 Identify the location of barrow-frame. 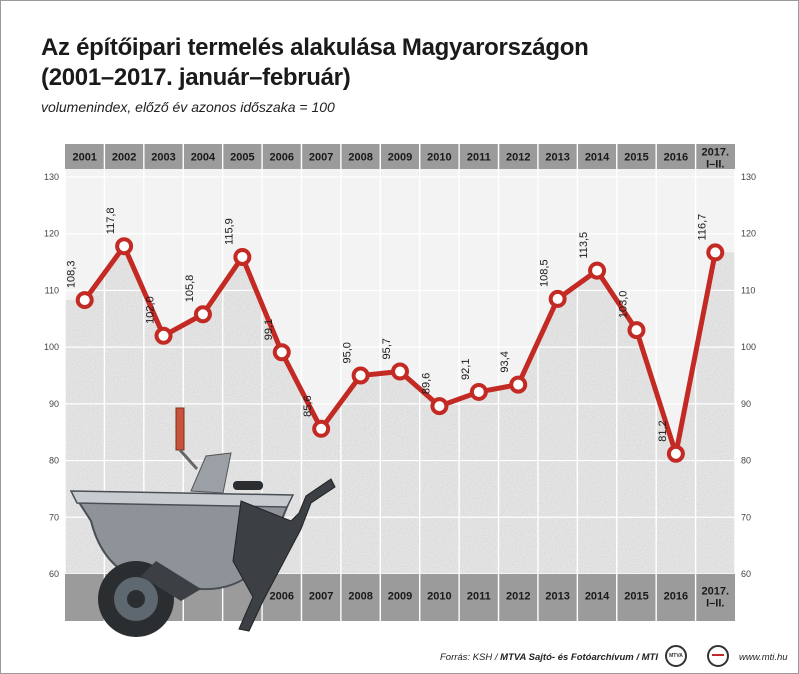
(284, 555).